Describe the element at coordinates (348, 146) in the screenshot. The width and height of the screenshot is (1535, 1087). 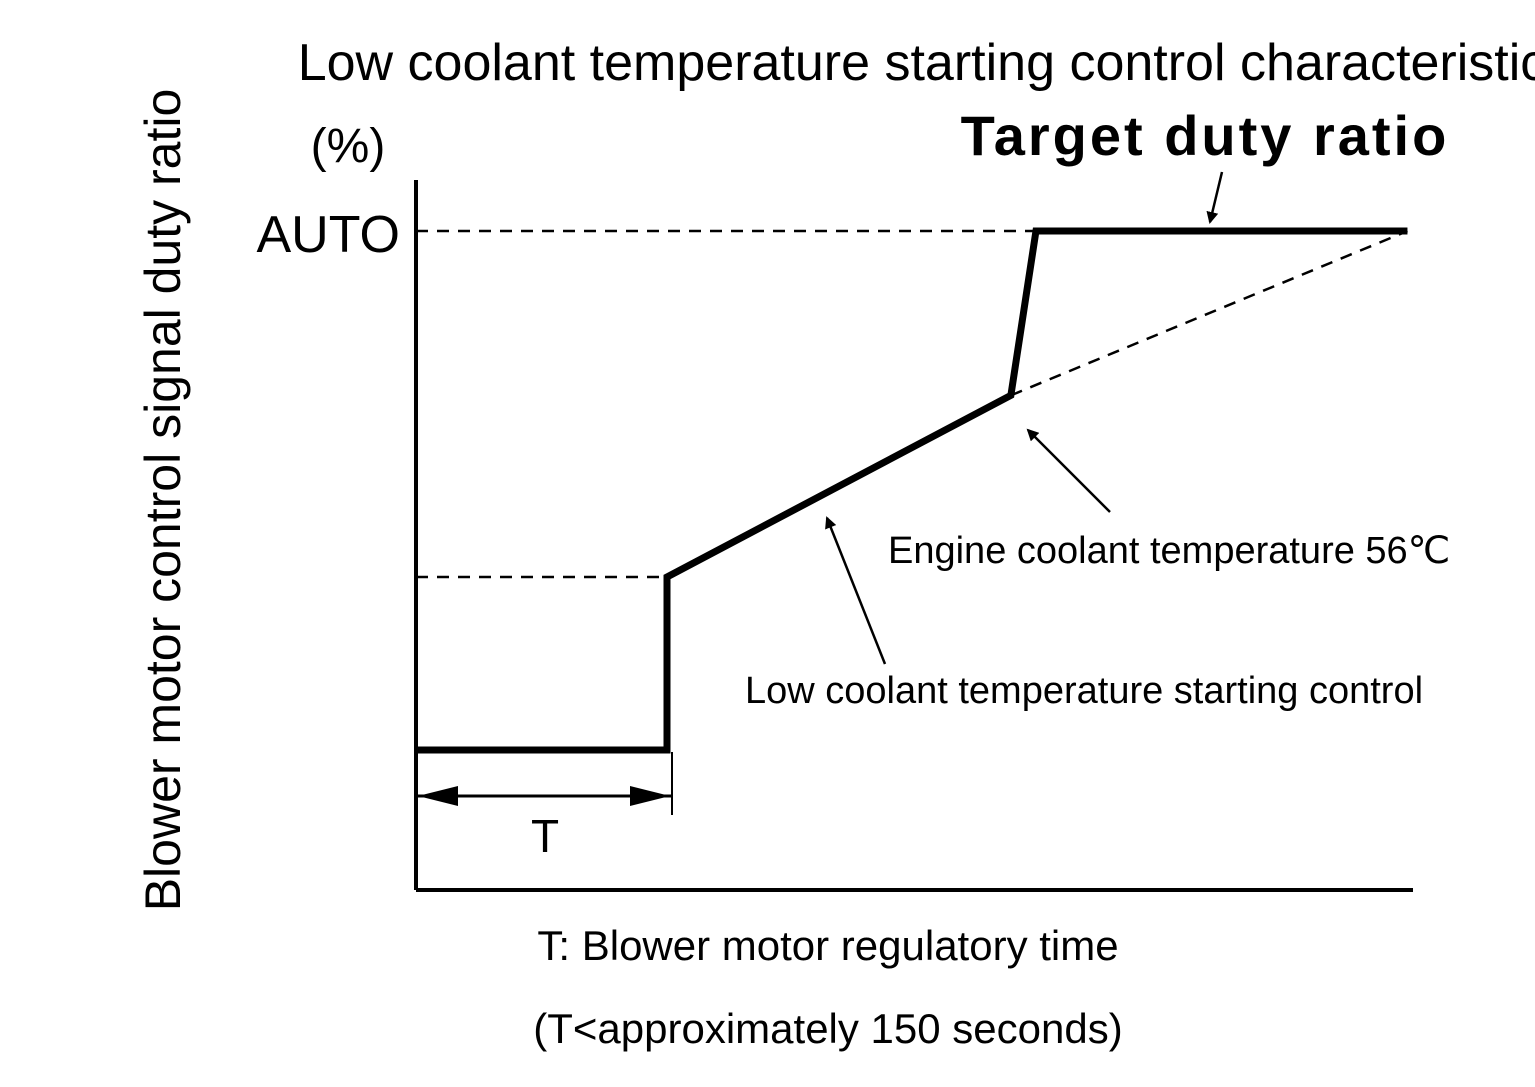
I see `y-unit-label: (%)` at that location.